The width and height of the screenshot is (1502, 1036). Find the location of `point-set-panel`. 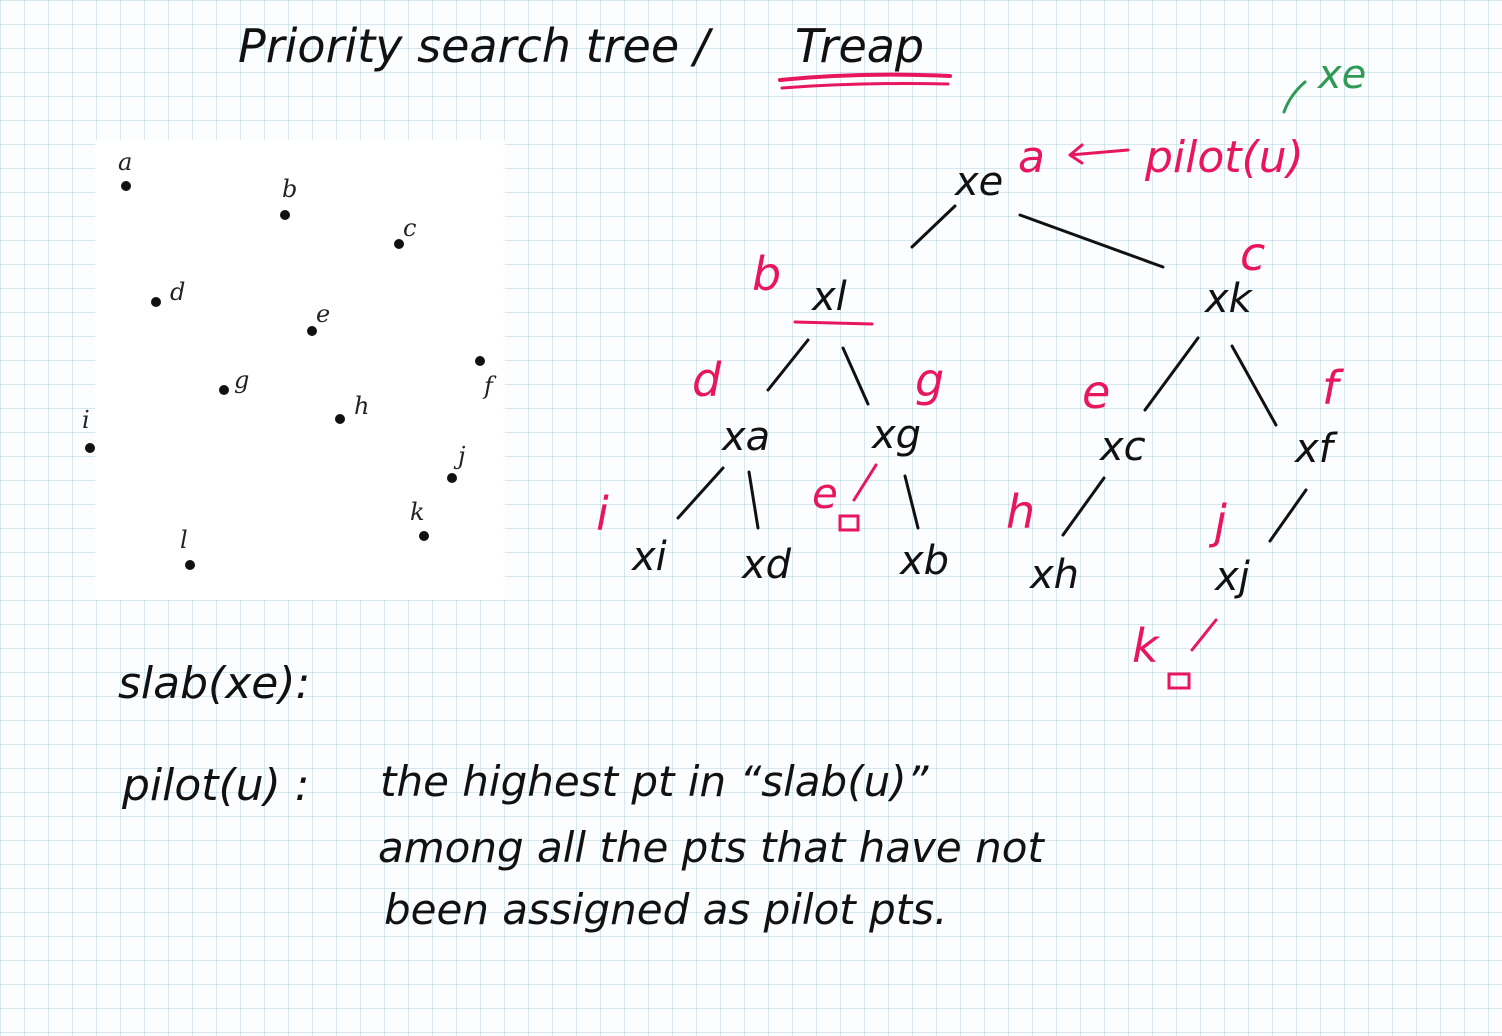

point-set-panel is located at coordinates (300, 370).